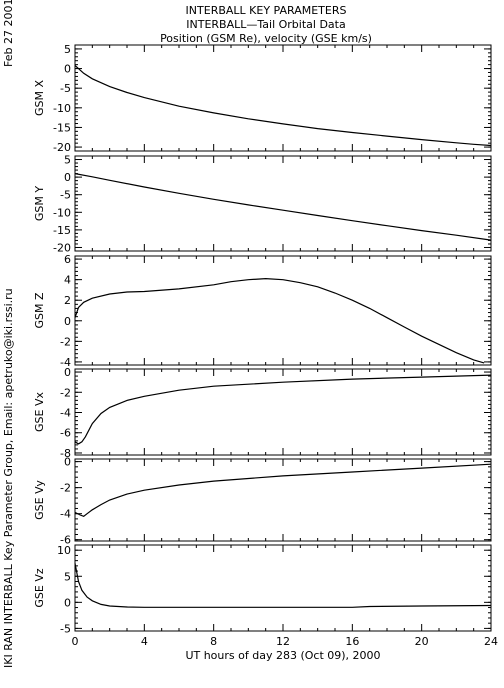  I want to click on panel-gse-vz: 10 5 0 -5 GSE Vz, so click(262, 589).